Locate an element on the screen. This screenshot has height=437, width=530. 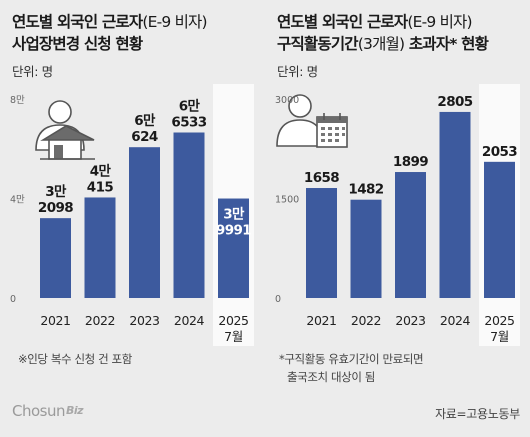
data-source: 자료=고용노동부 is located at coordinates (477, 414).